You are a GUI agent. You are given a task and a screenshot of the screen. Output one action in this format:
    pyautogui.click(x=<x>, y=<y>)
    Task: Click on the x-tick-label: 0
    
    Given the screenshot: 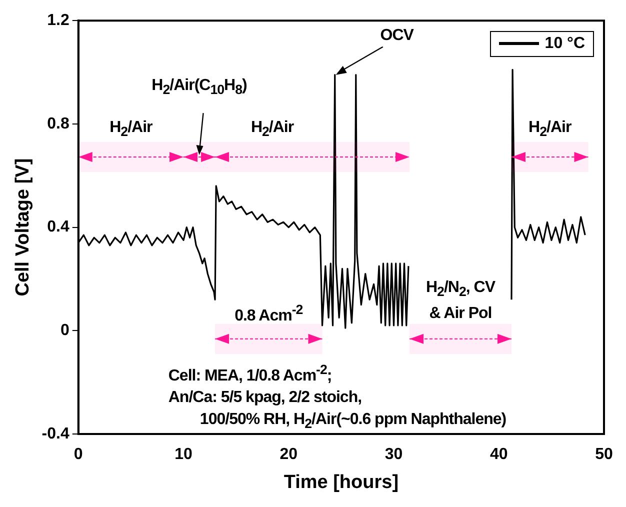 What is the action you would take?
    pyautogui.click(x=78, y=455)
    